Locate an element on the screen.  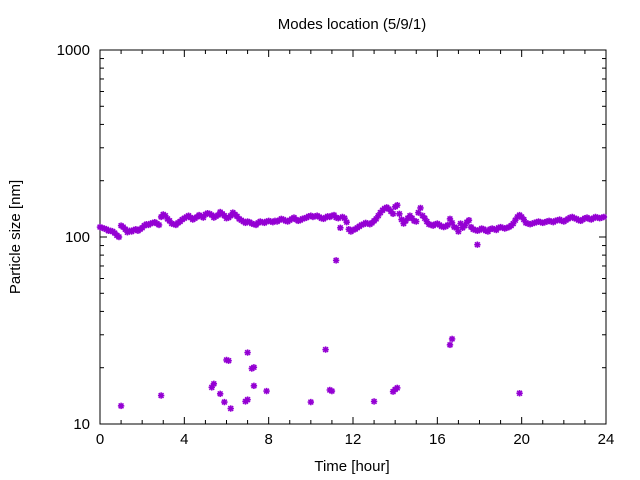
y-tick-label: 10 is located at coordinates (81, 424).